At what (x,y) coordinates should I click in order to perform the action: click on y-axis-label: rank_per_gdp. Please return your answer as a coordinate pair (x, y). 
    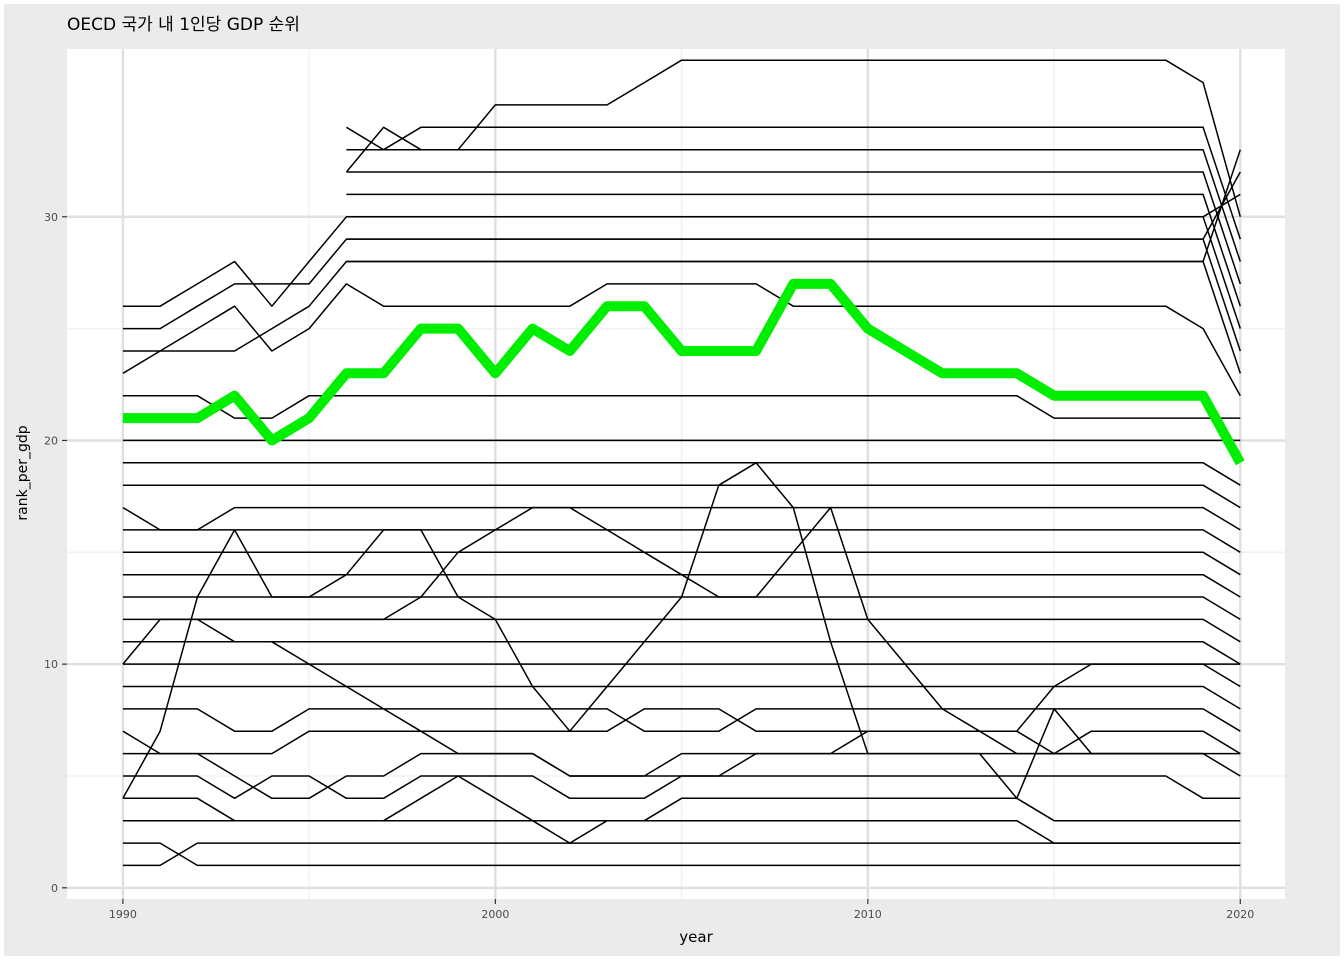
    Looking at the image, I should click on (23, 472).